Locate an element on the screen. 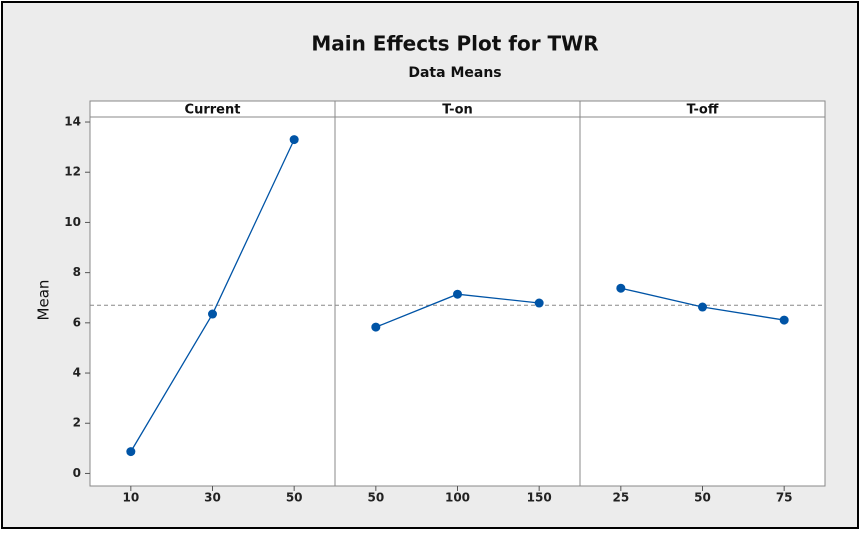 This screenshot has width=861, height=535. x-tick-label: 75 is located at coordinates (784, 498).